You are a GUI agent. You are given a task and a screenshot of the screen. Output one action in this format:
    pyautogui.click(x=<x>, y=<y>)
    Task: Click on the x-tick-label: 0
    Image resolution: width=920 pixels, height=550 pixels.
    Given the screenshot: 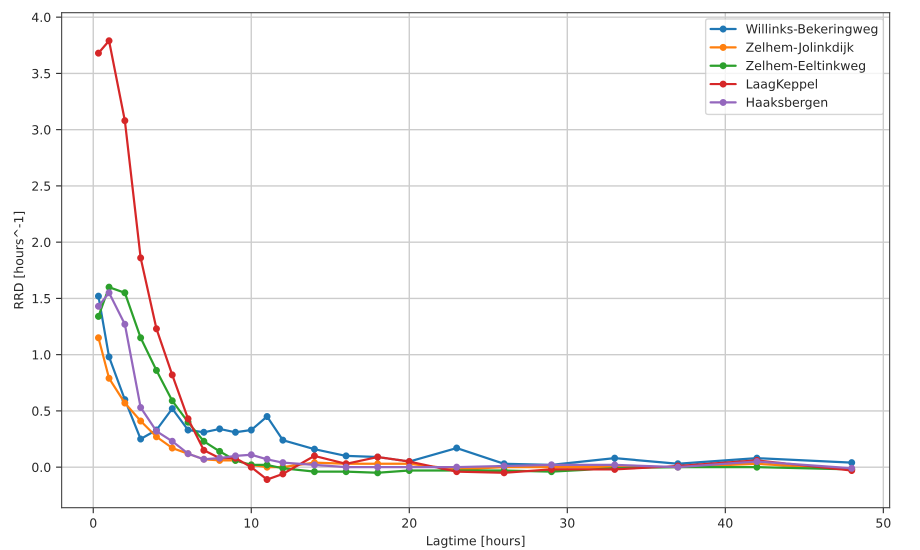 What is the action you would take?
    pyautogui.click(x=93, y=523)
    